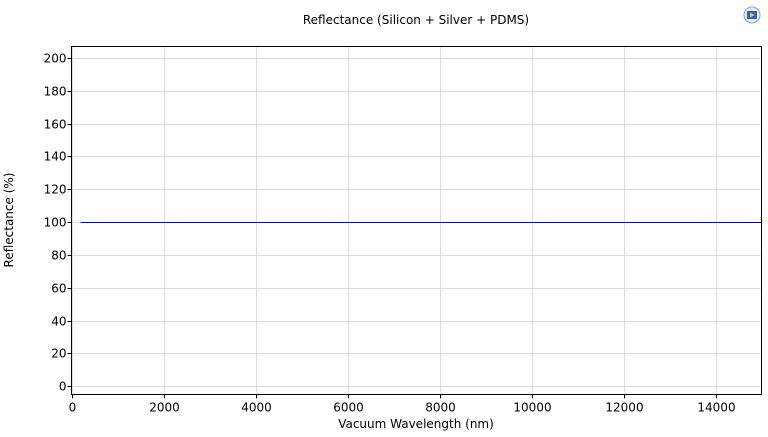  What do you see at coordinates (55, 59) in the screenshot?
I see `y-tick-label: 200` at bounding box center [55, 59].